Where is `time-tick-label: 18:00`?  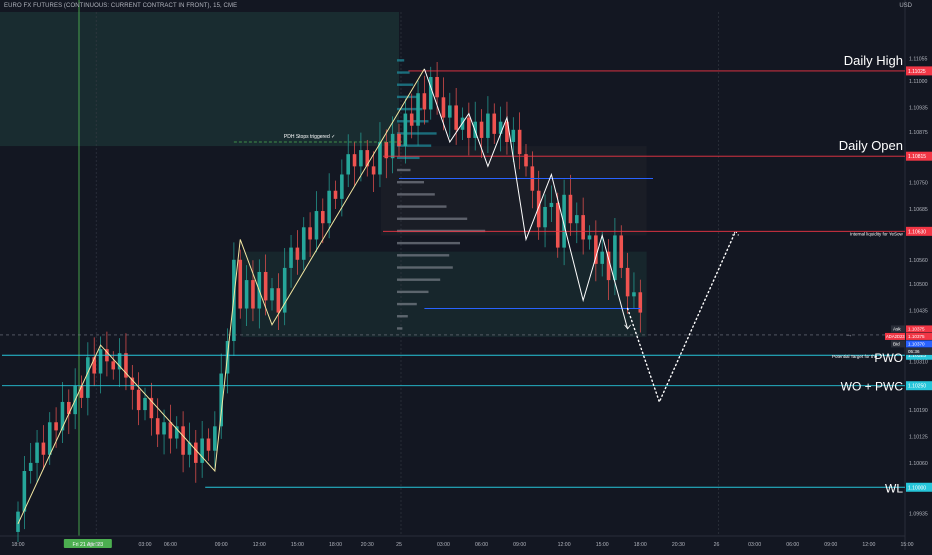 time-tick-label: 18:00 is located at coordinates (335, 545).